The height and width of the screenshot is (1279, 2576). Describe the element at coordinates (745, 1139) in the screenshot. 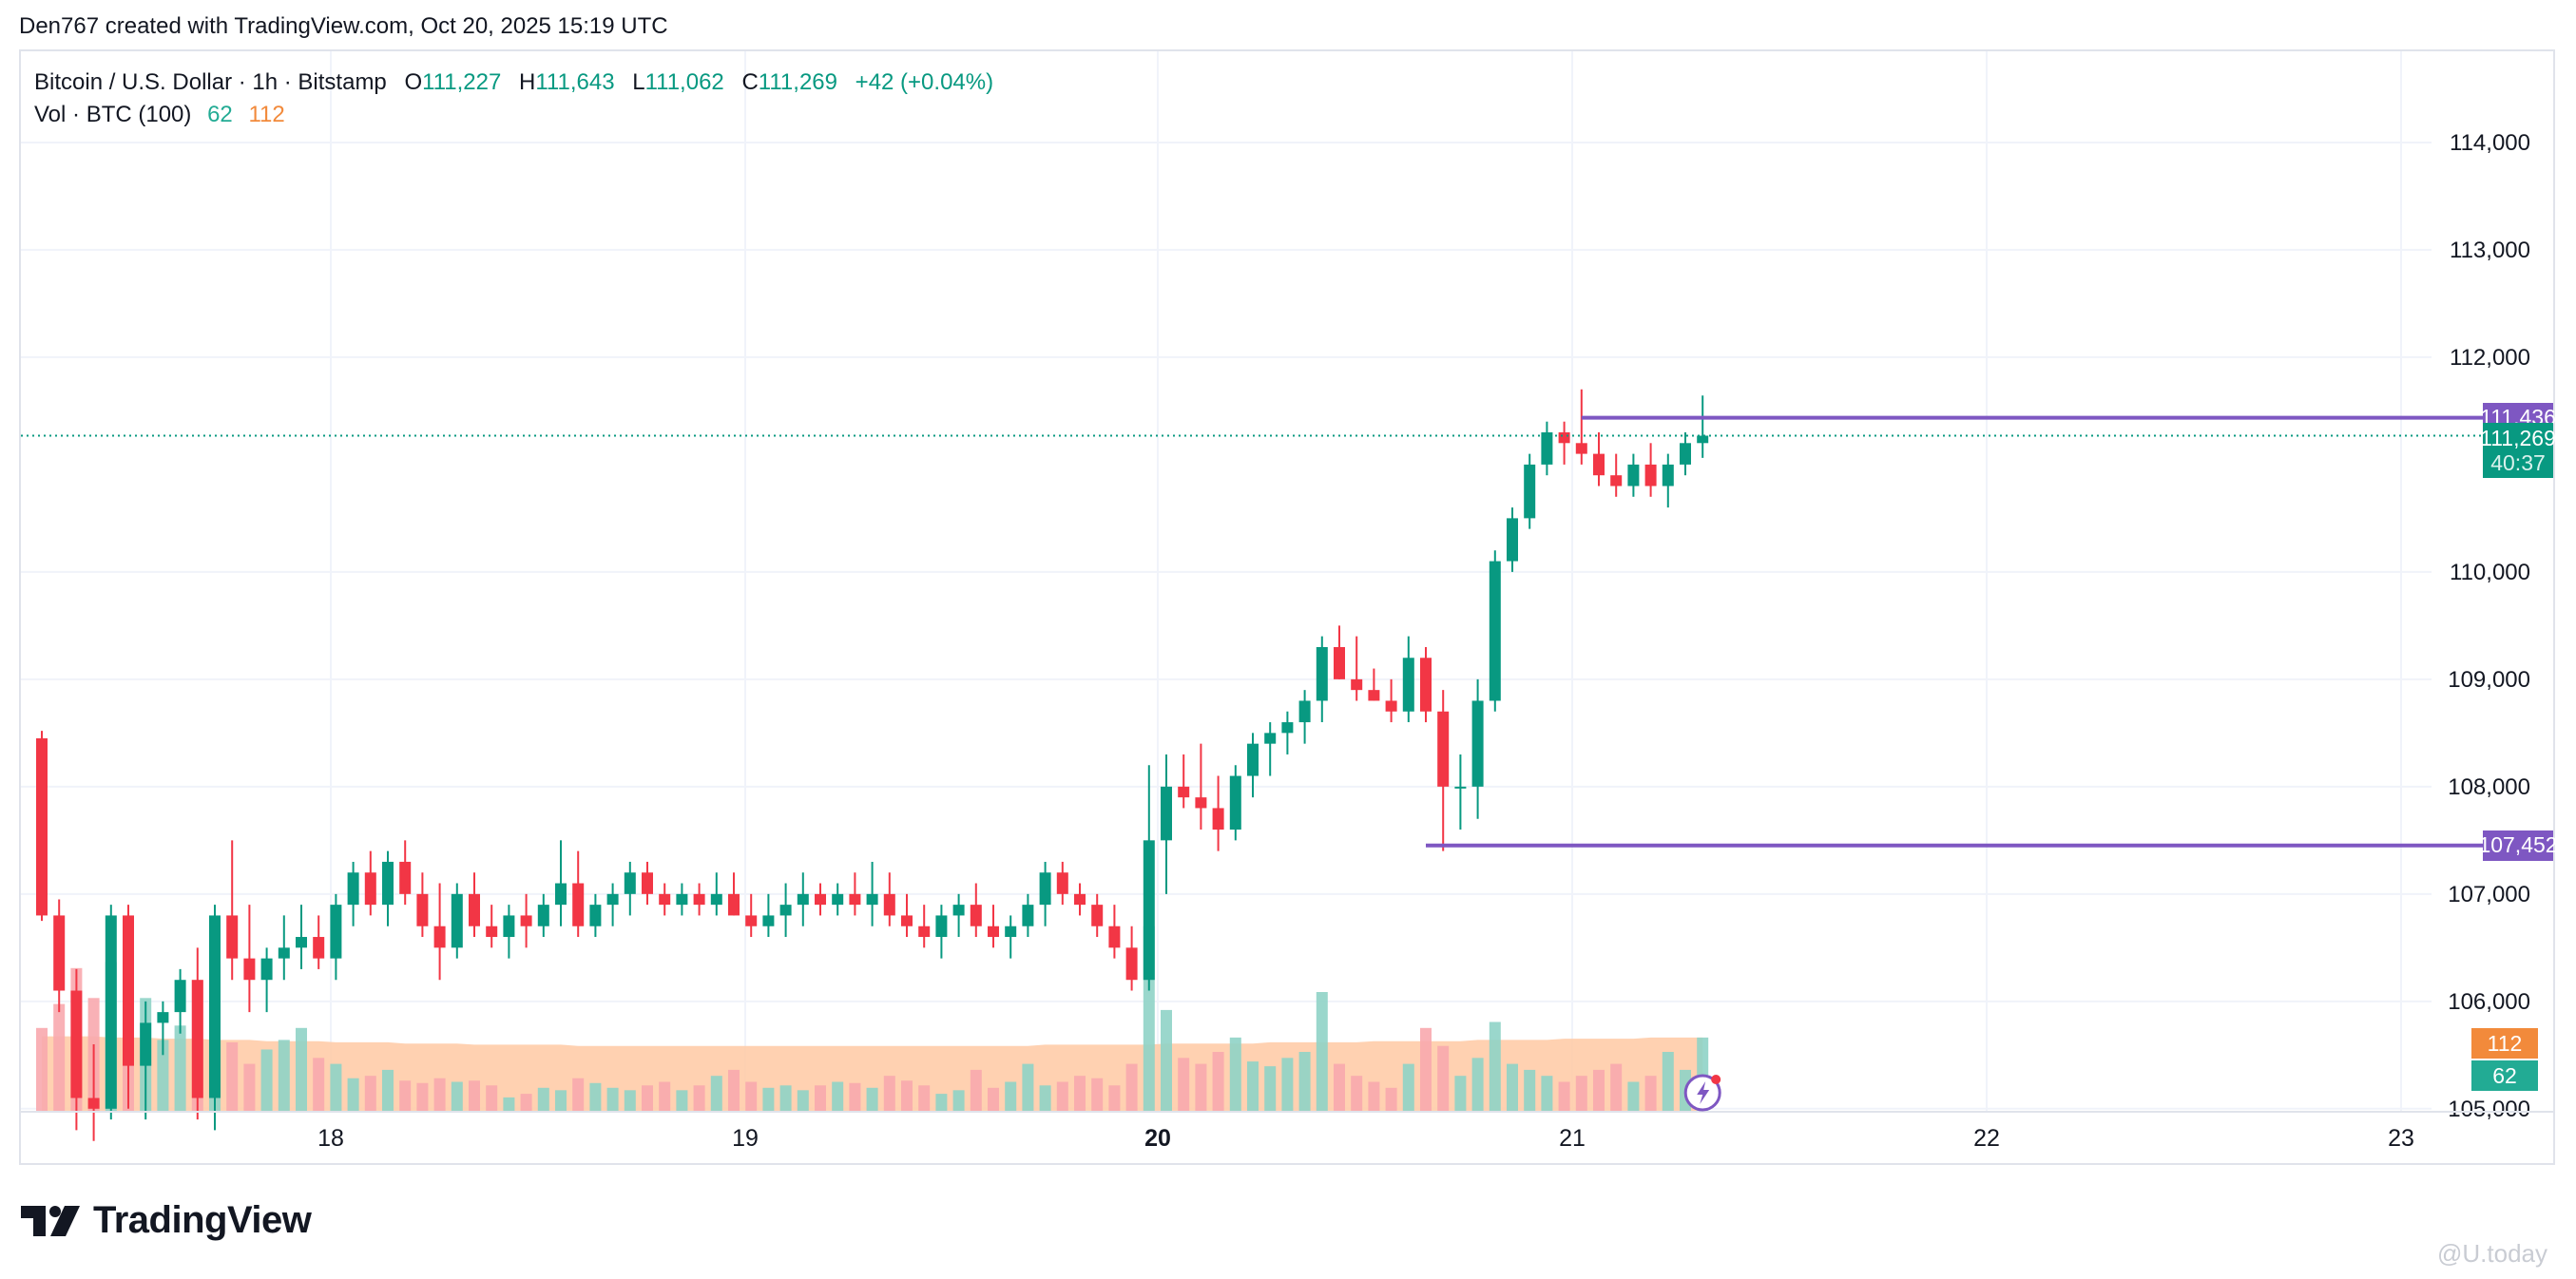

I see `time-tick-label: 19` at that location.